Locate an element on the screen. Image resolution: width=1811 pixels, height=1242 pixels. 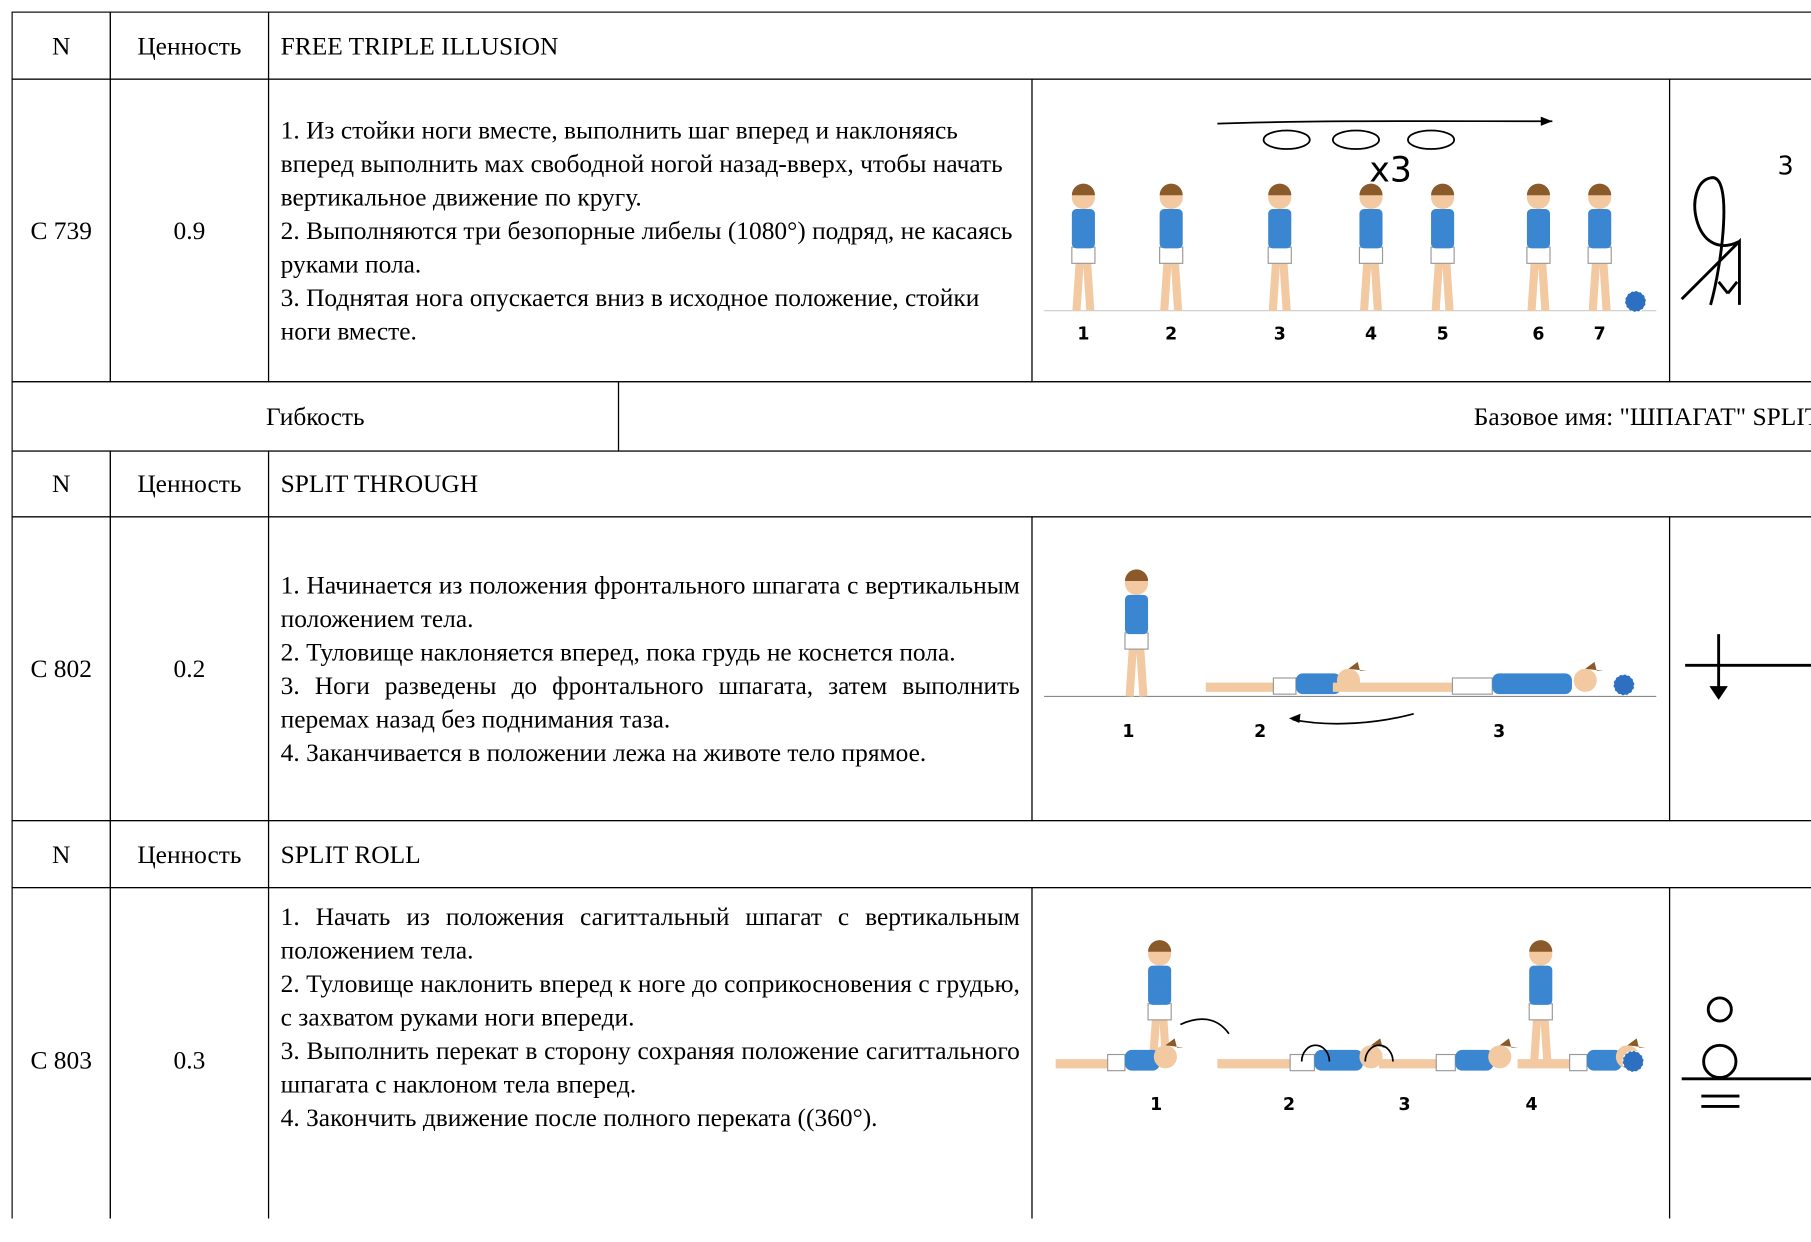
text: C 803 is located at coordinates (61, 1060).